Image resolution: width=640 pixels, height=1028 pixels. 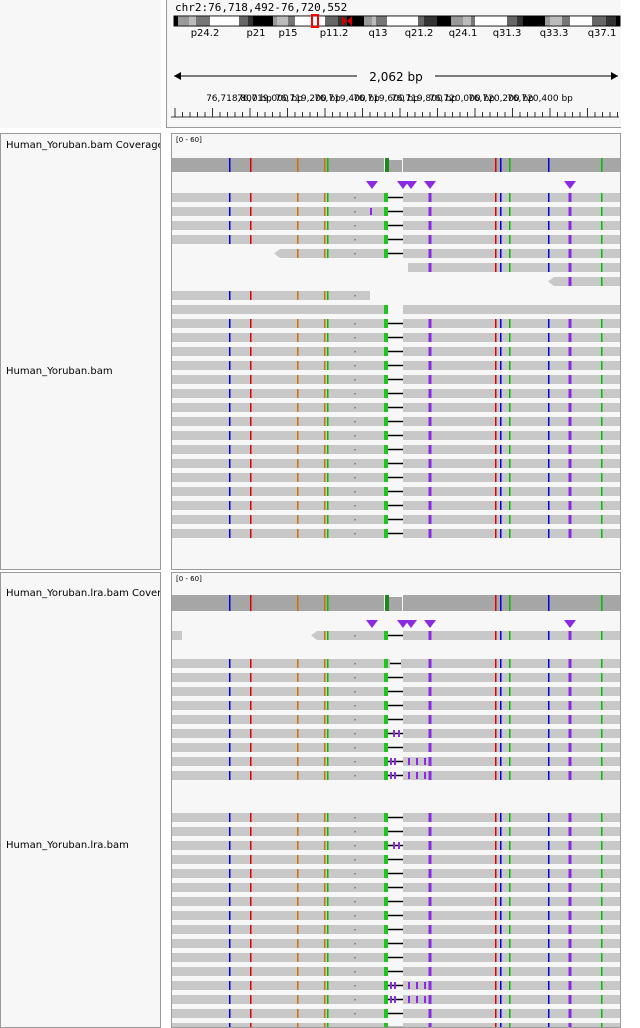 What do you see at coordinates (59, 371) in the screenshot?
I see `track1-alignment-name: Human_Yoruban.bam` at bounding box center [59, 371].